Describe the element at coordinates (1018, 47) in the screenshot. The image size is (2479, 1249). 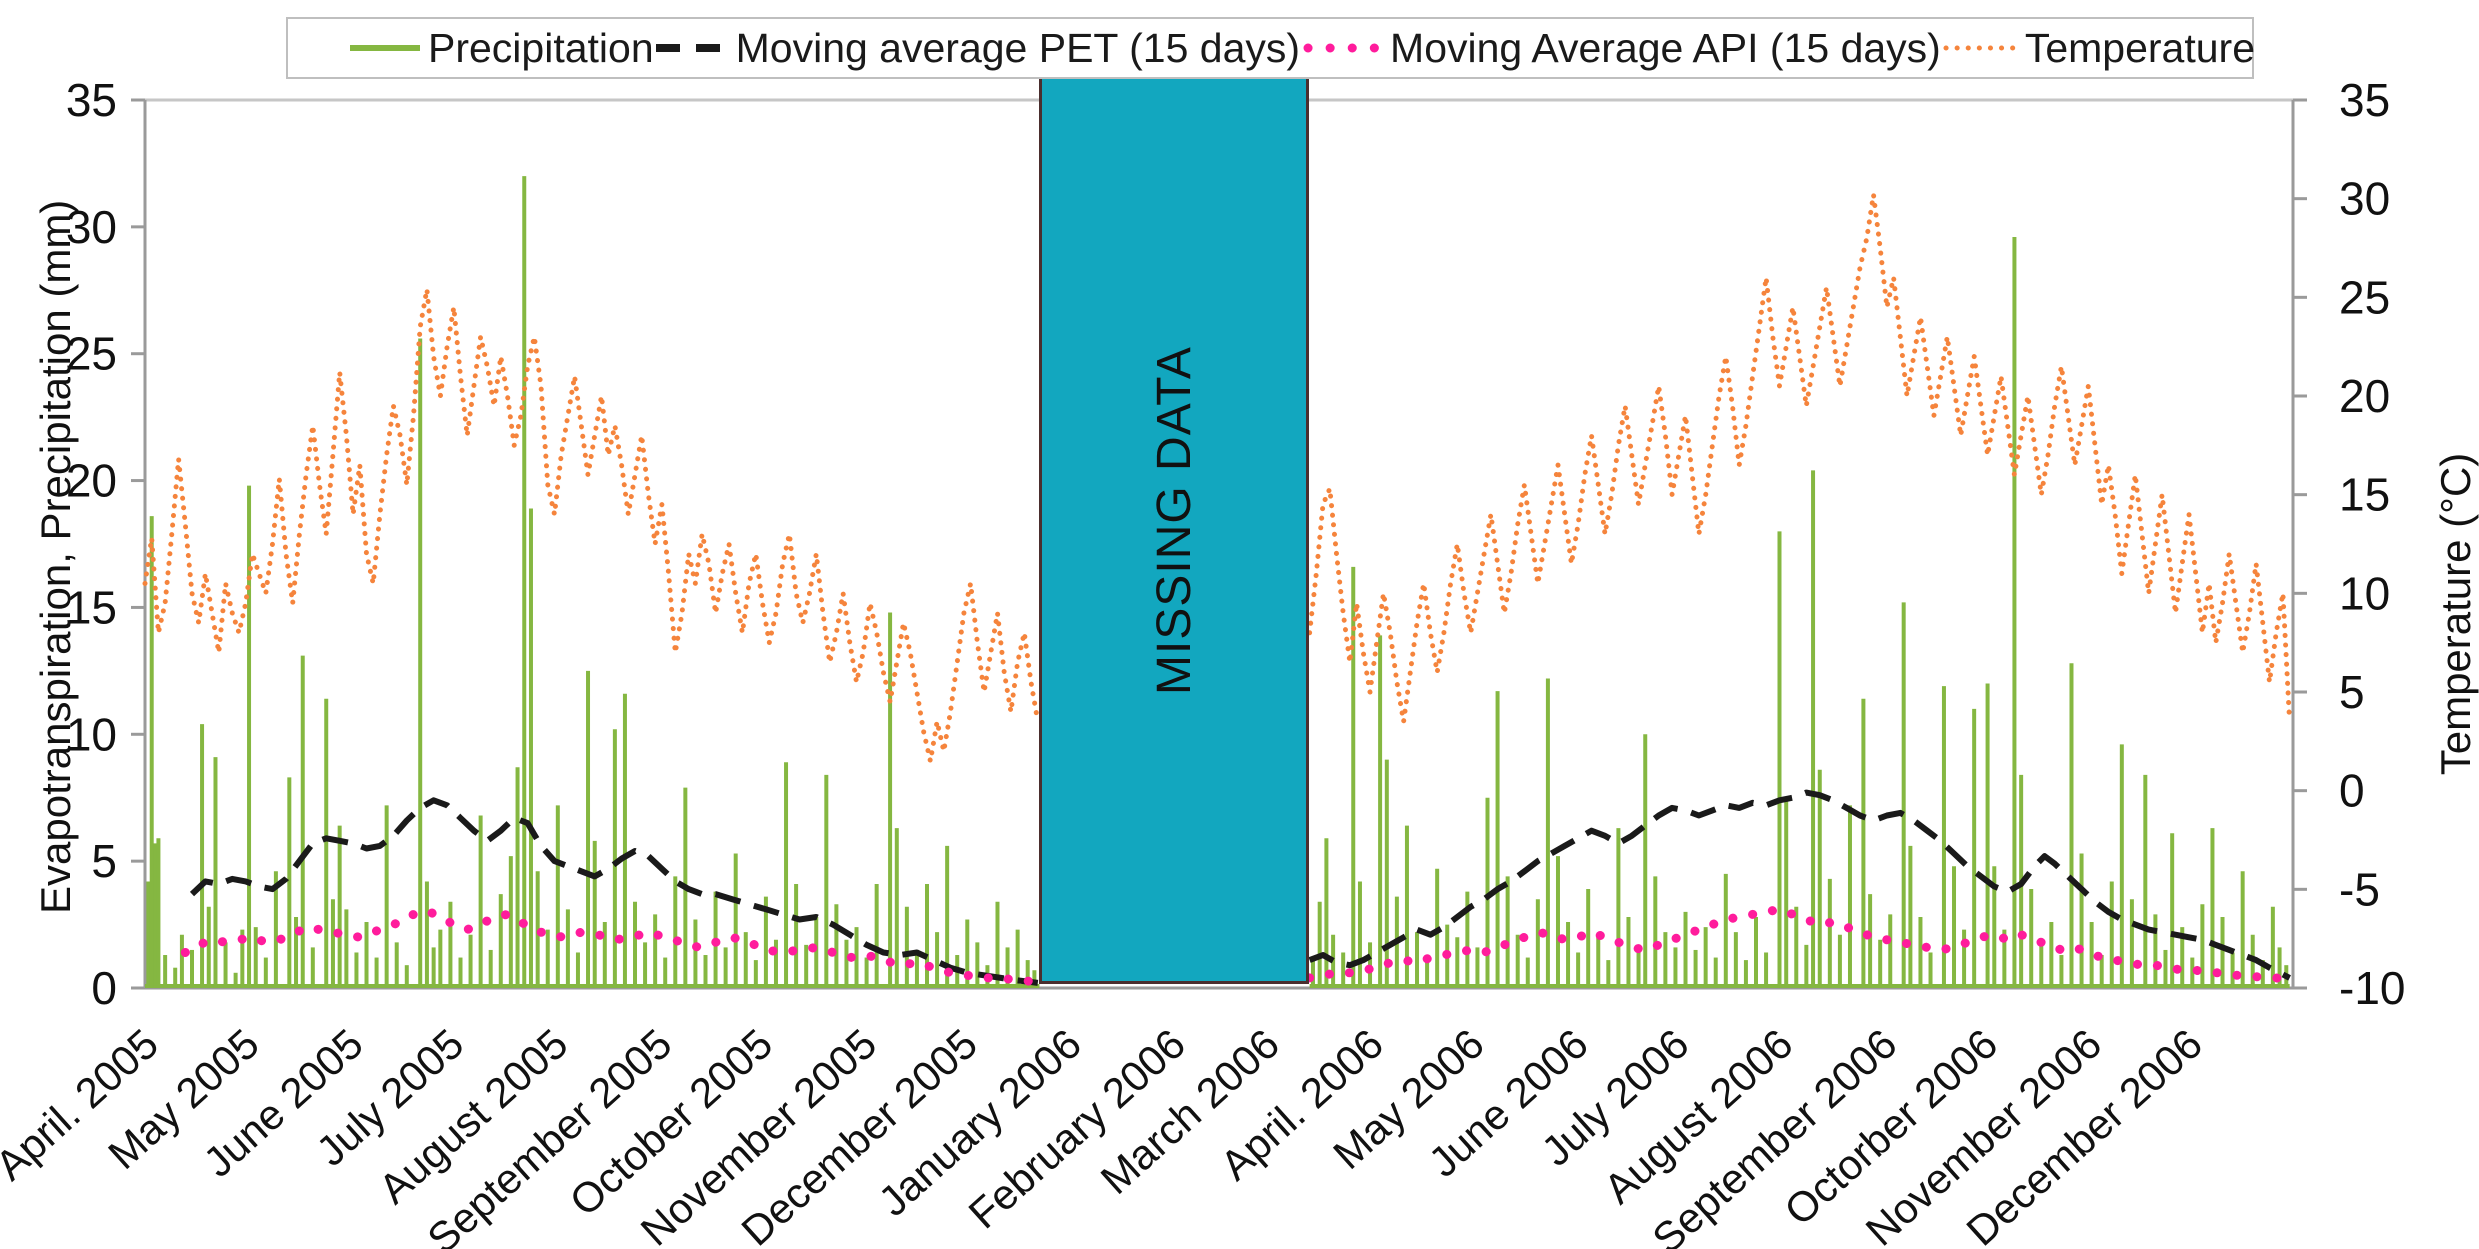
I see `legend-label-pet: Moving average PET (15 days)` at that location.